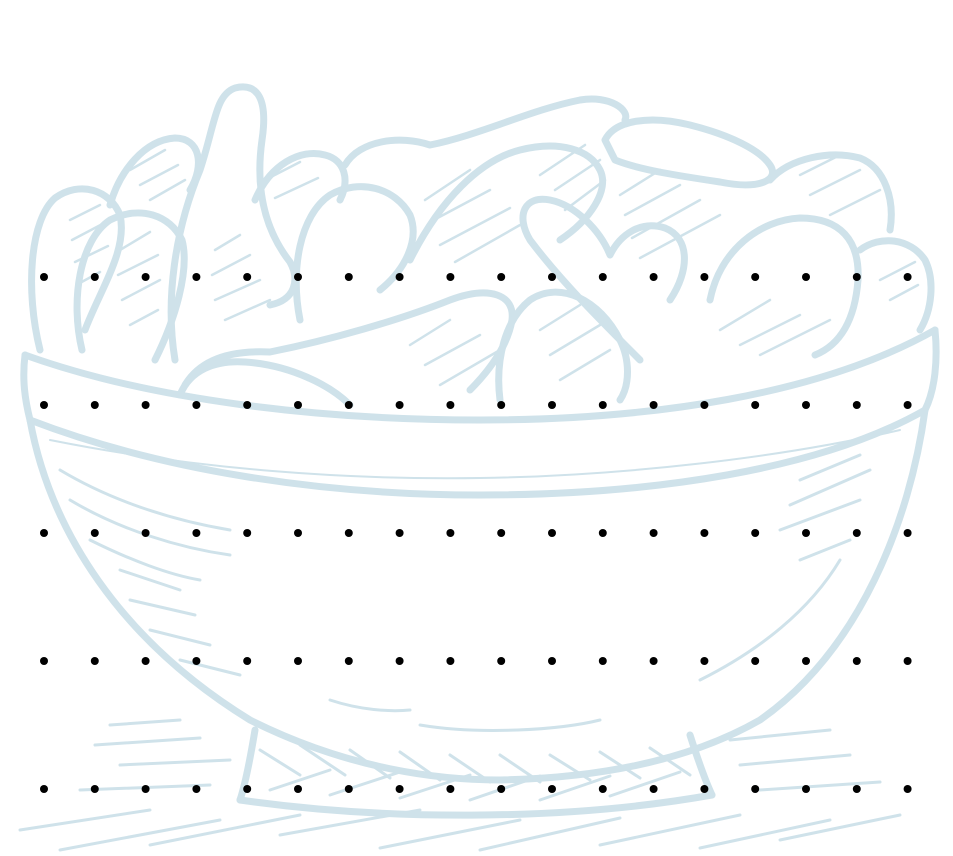 The image size is (953, 856). I want to click on potato-heart-wedge, so click(603, 279).